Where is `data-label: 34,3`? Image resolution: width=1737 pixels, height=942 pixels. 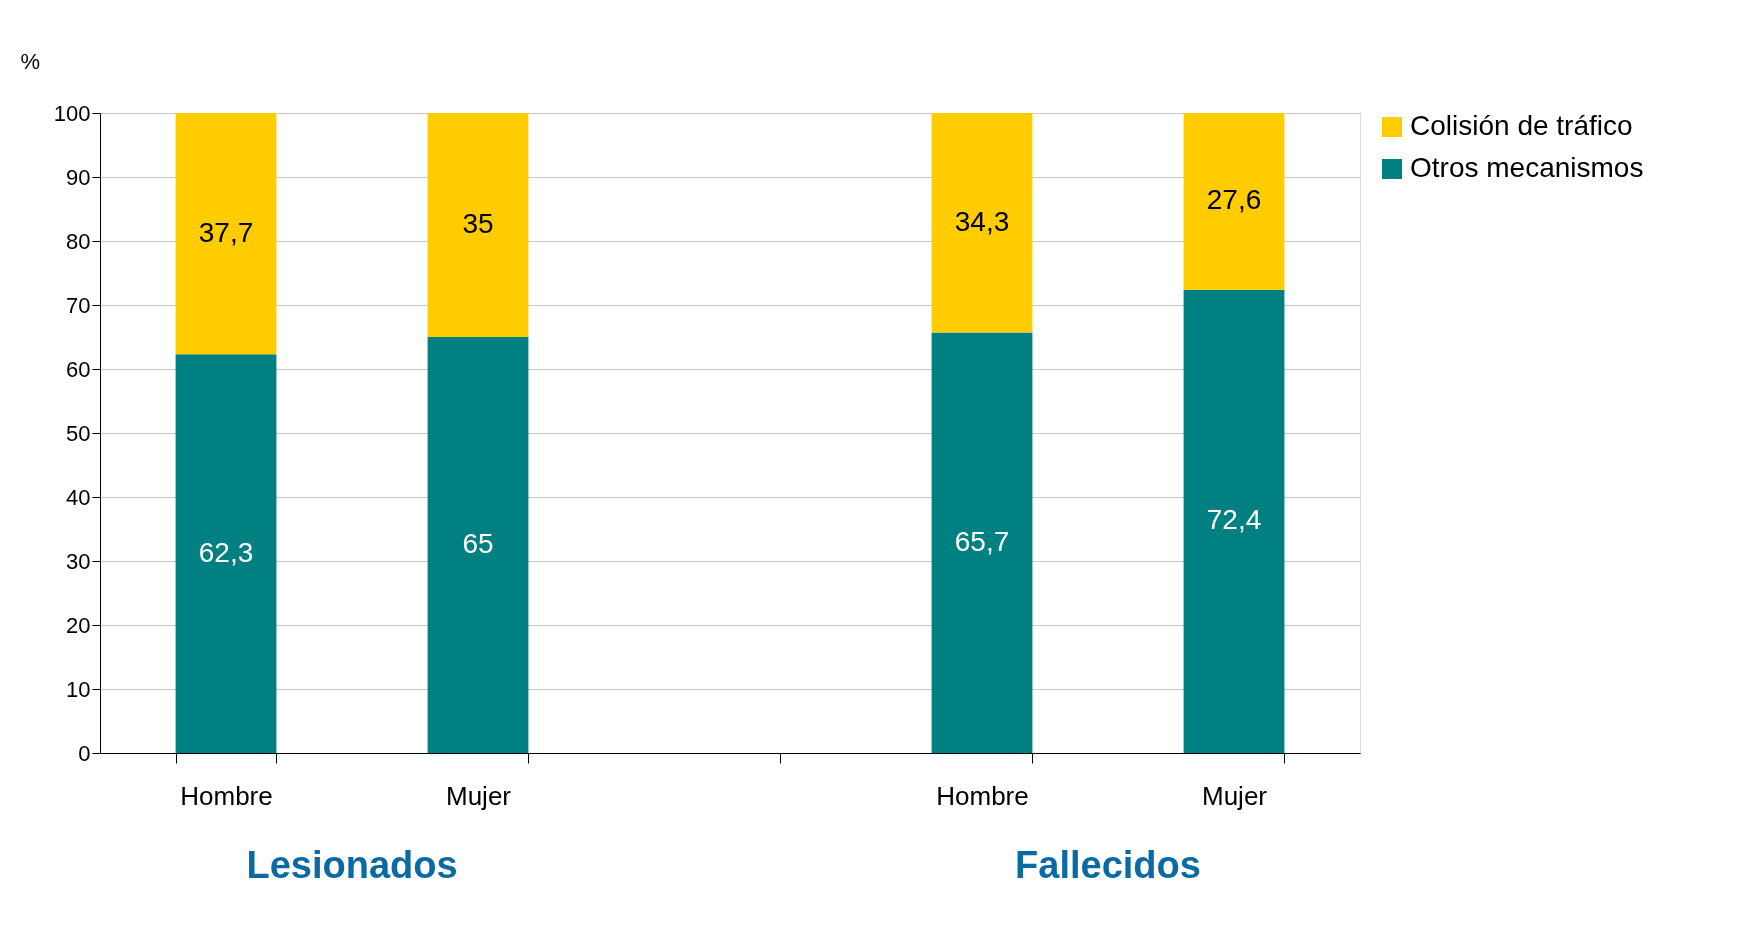 data-label: 34,3 is located at coordinates (982, 221).